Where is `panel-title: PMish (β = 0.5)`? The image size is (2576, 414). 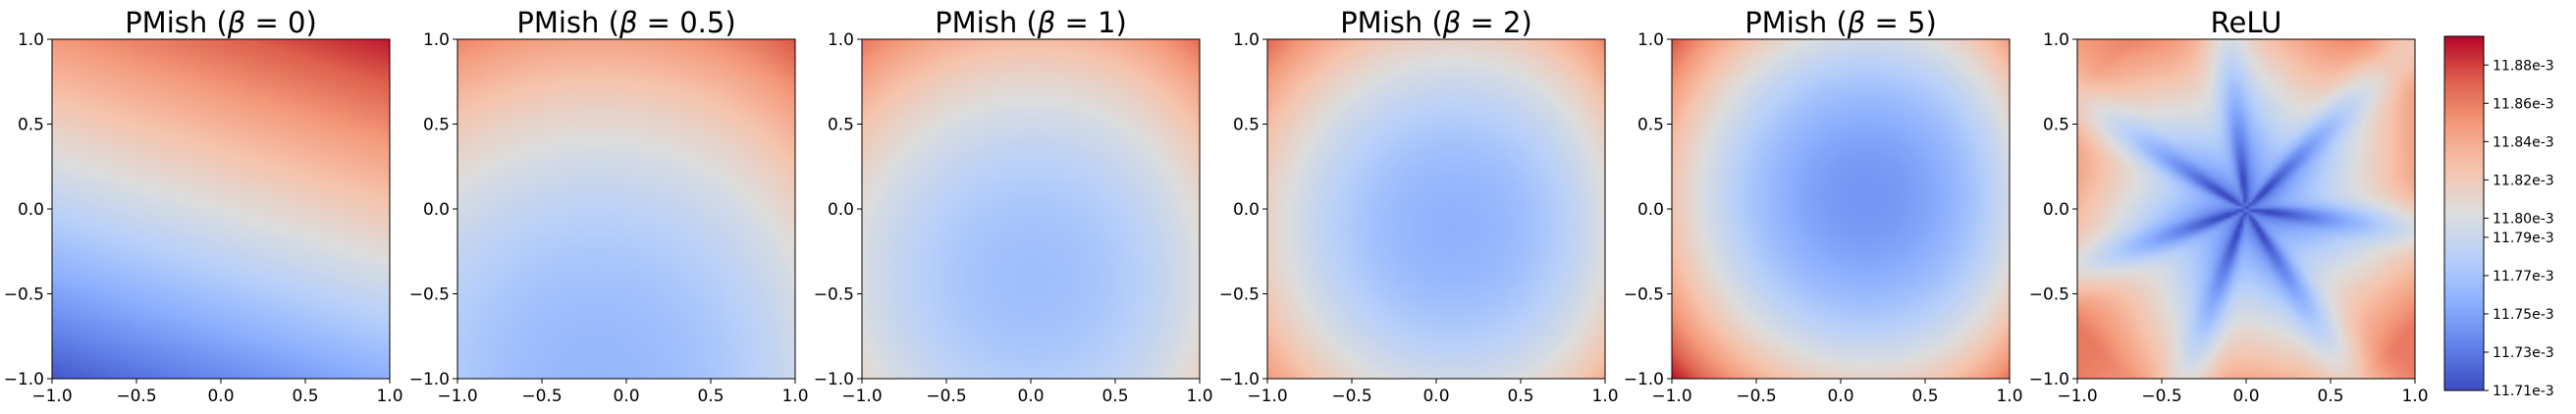 panel-title: PMish (β = 0.5) is located at coordinates (625, 23).